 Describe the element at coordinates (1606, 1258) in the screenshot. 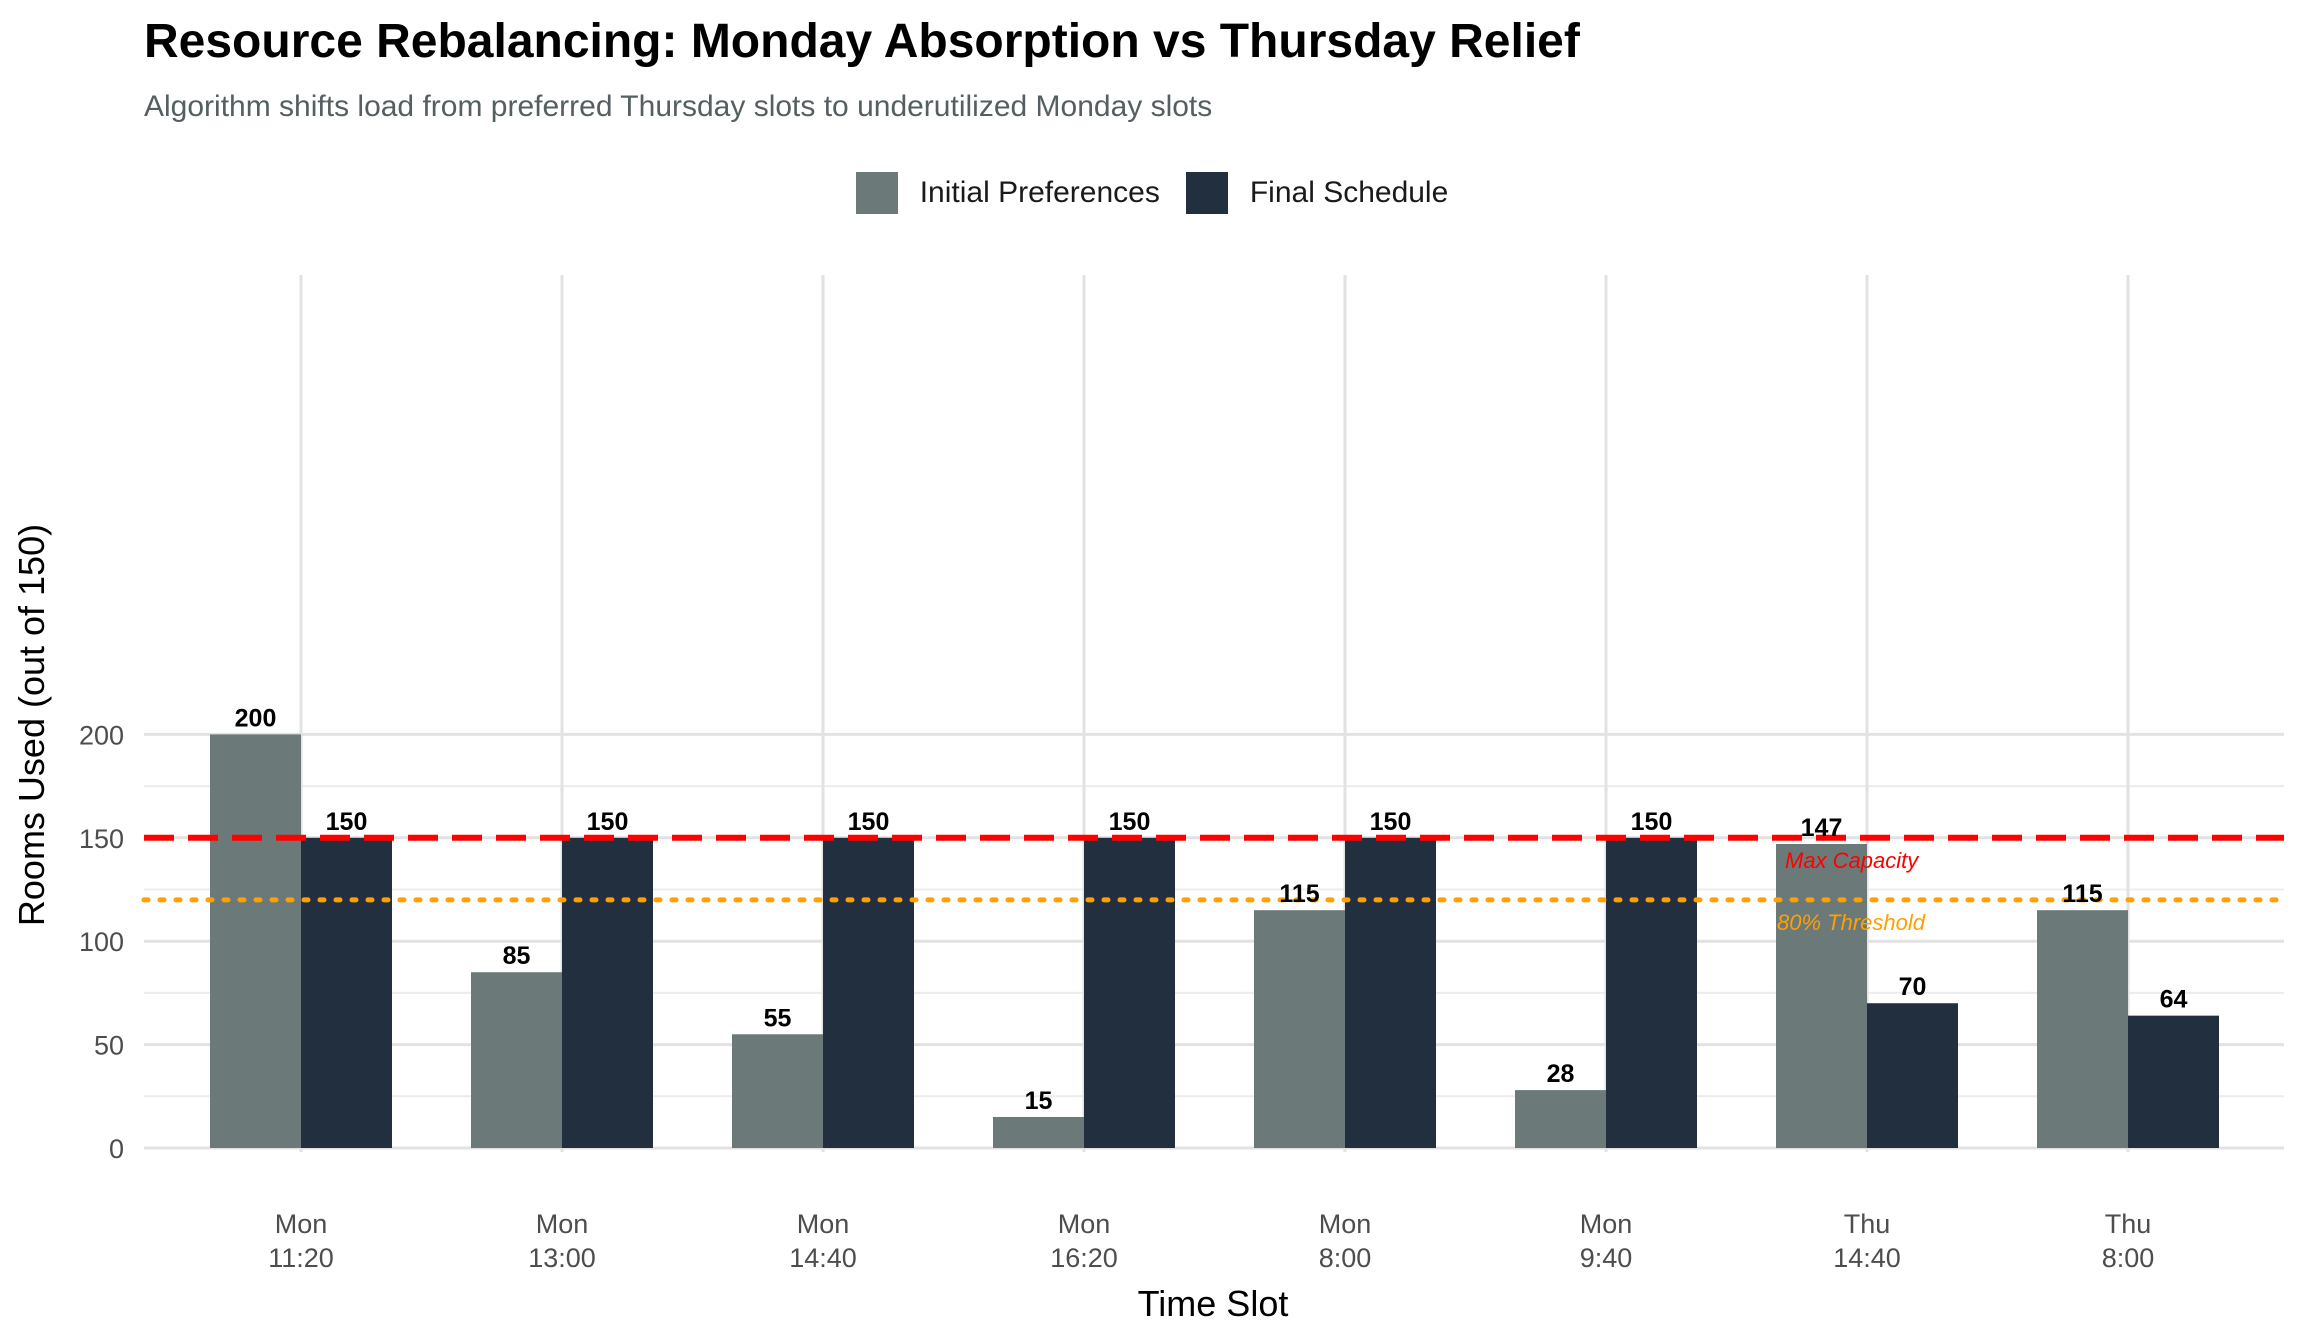

I see `x-tick-label: 9:40` at that location.